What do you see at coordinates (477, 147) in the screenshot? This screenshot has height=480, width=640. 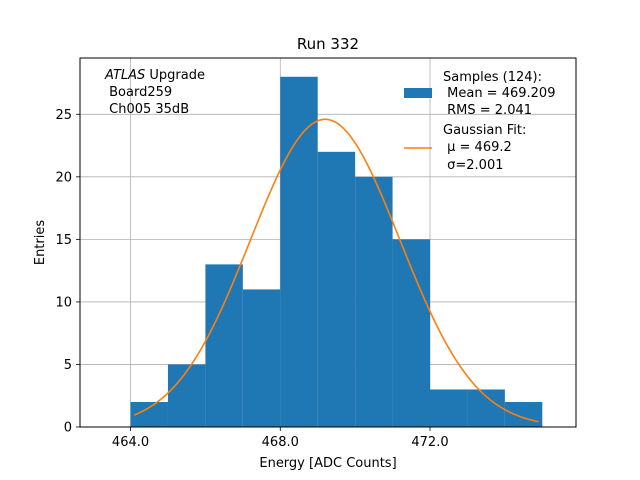 I see `legend-fit-line-2: μ = 469.2` at bounding box center [477, 147].